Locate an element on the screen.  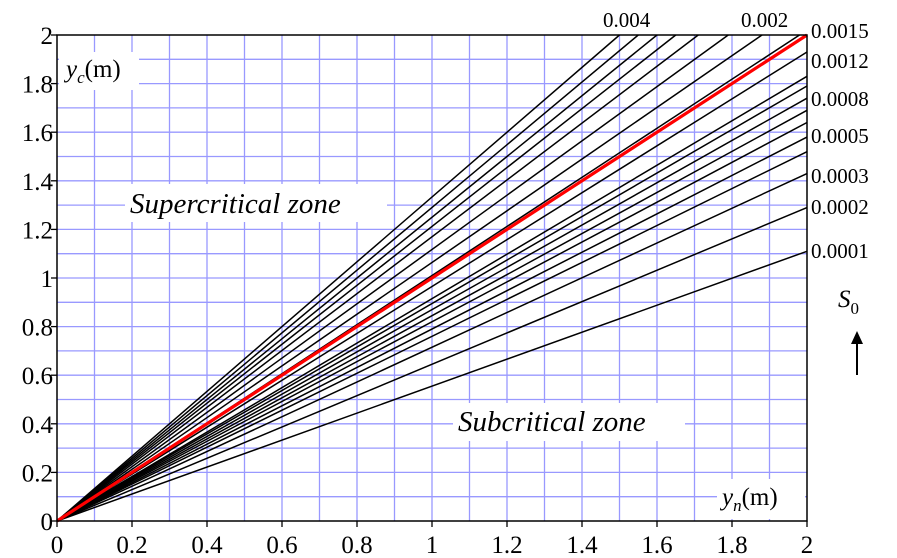
y-tick-label: 1.8 is located at coordinates (37, 85).